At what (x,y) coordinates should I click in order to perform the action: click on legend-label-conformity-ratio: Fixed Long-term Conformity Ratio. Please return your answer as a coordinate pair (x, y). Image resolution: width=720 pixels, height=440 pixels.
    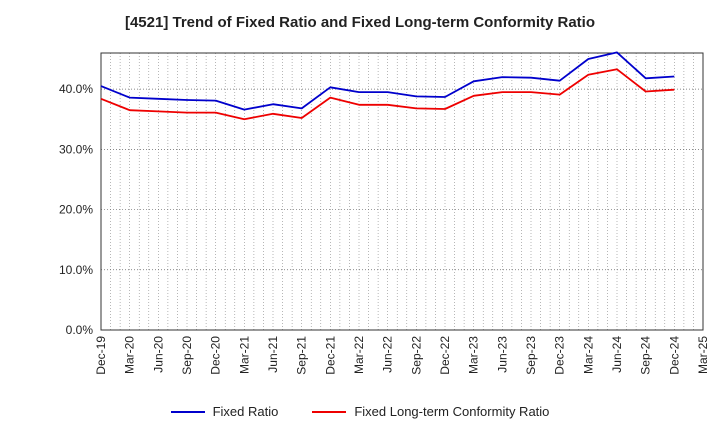
    Looking at the image, I should click on (452, 411).